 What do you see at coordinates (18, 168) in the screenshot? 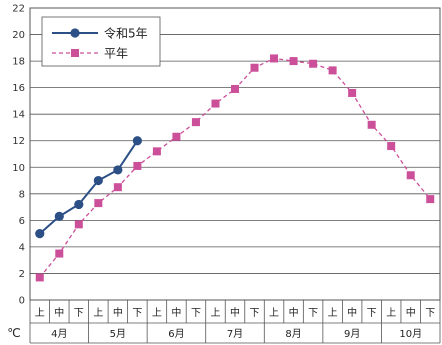
I see `y-tick-label: 10` at bounding box center [18, 168].